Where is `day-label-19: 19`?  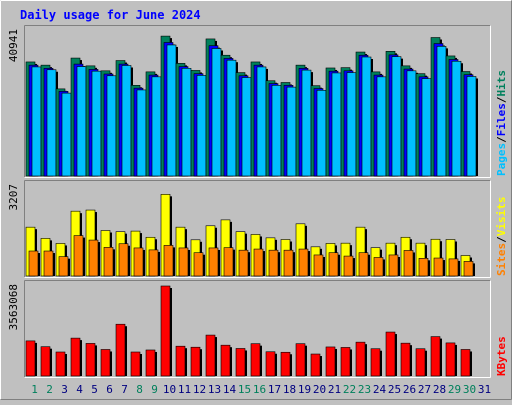 day-label-19: 19 is located at coordinates (304, 389).